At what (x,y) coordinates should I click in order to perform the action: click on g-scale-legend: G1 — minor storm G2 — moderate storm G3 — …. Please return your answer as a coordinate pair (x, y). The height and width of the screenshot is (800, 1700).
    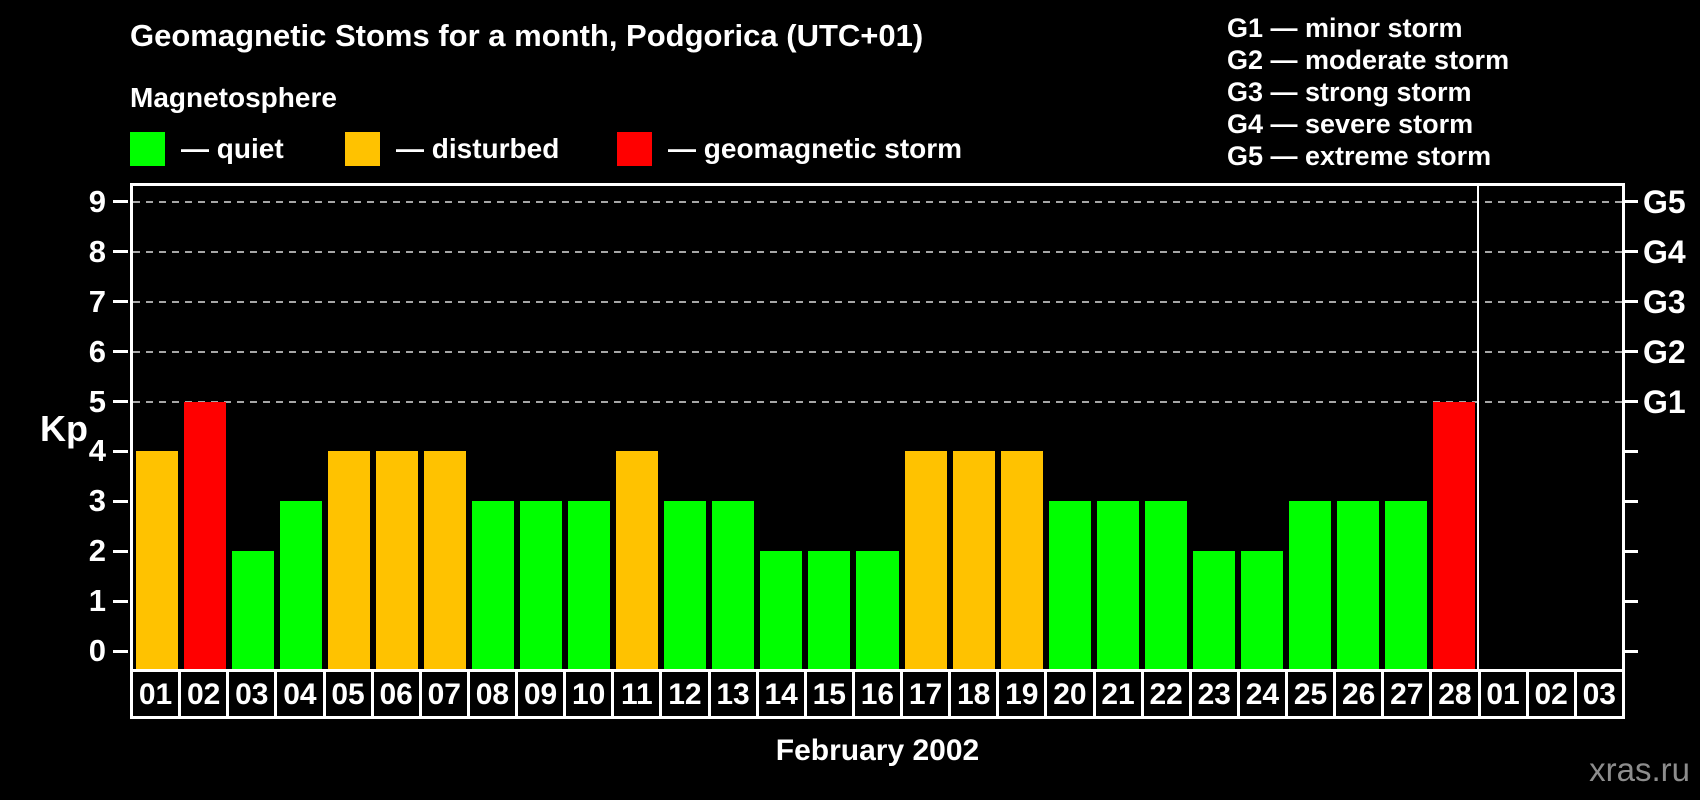
    Looking at the image, I should click on (1368, 92).